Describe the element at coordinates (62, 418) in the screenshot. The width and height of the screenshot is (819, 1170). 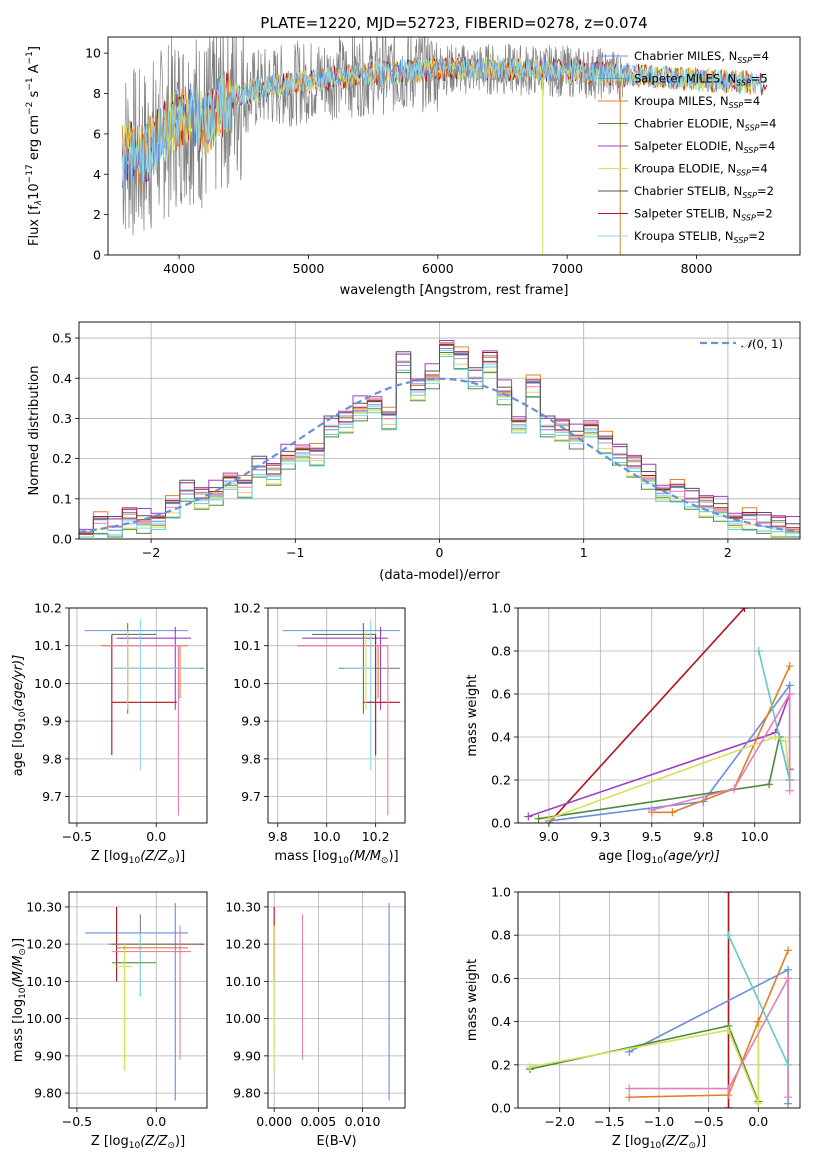
I see `y-tick-label: 0.3` at that location.